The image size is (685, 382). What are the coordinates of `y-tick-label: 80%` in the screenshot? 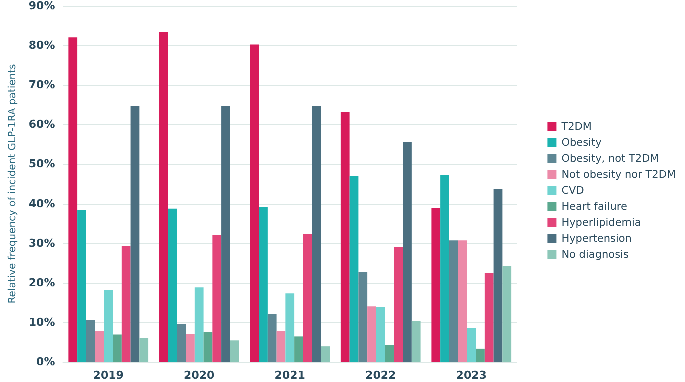 It's located at (42, 45).